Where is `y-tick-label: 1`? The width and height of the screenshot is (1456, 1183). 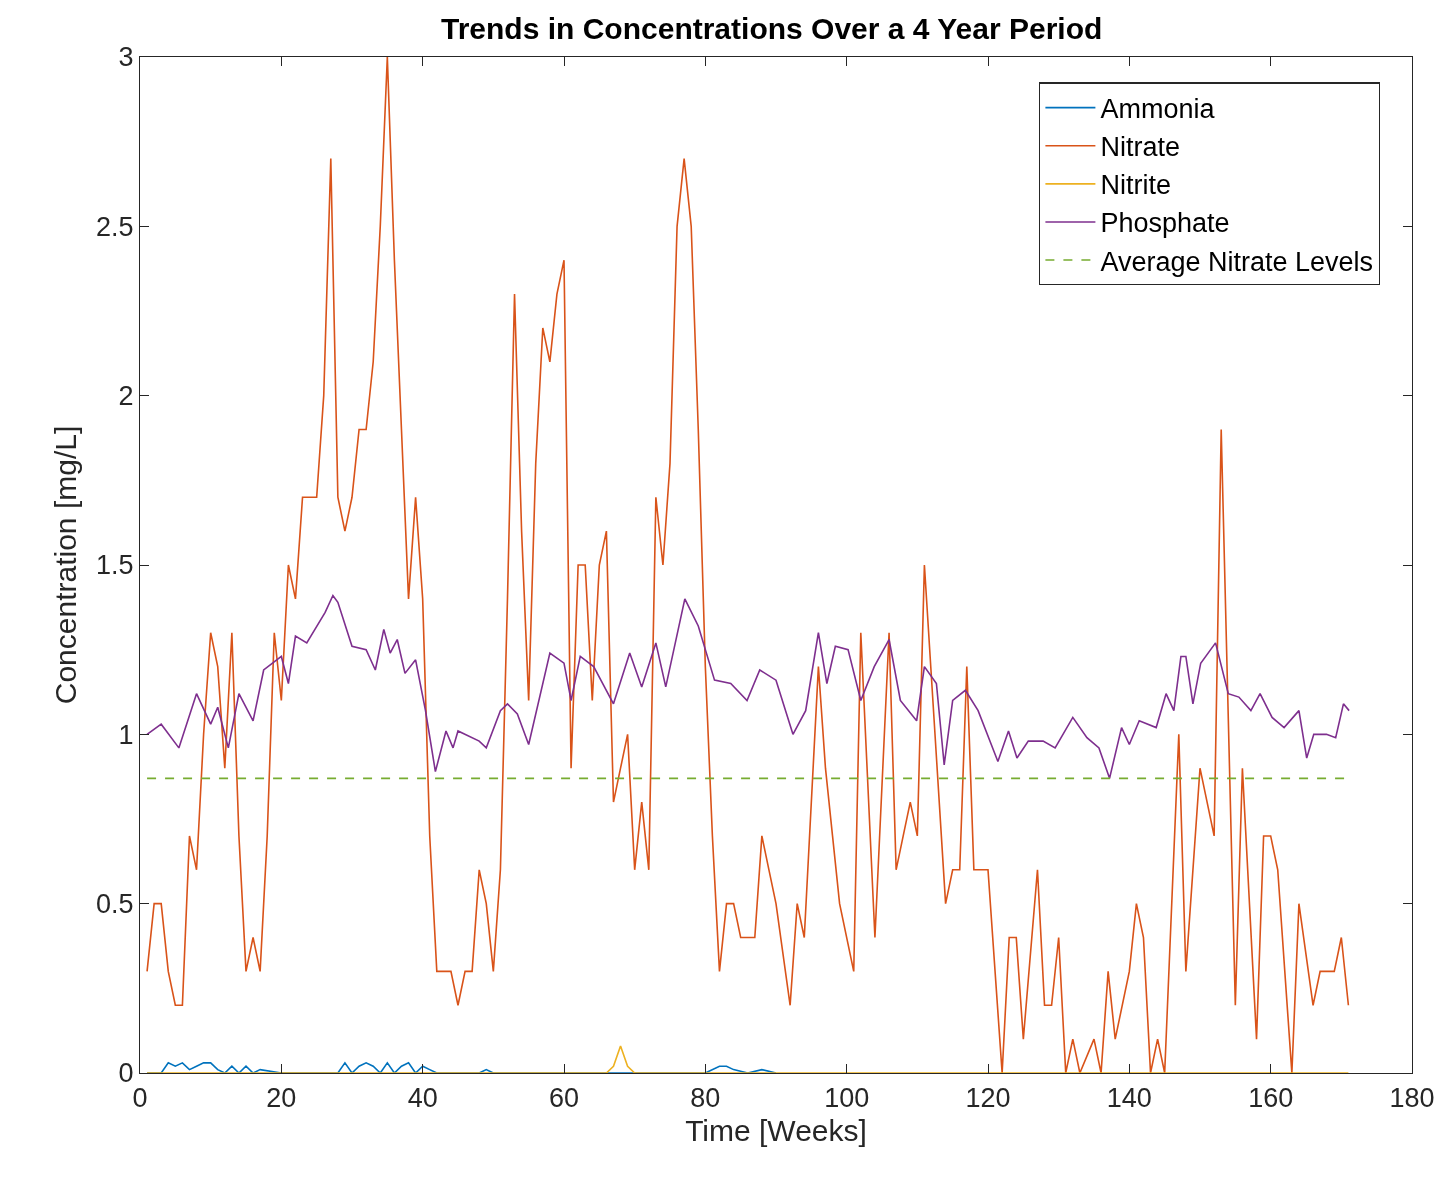
y-tick-label: 1 is located at coordinates (126, 734).